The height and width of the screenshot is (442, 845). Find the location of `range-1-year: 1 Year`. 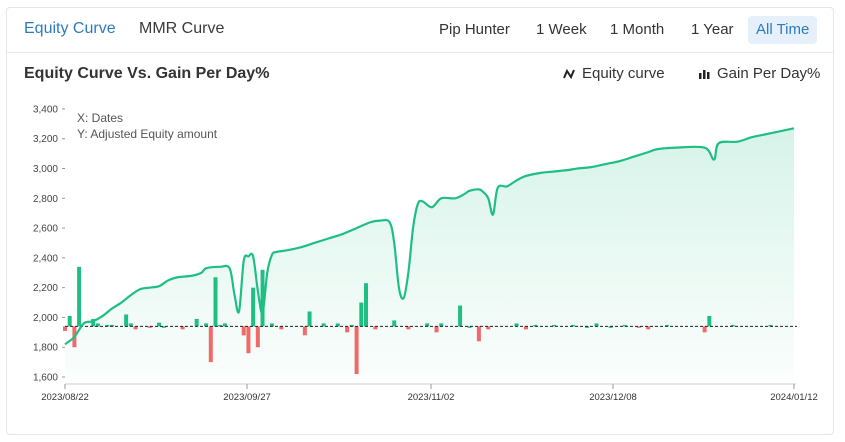

range-1-year: 1 Year is located at coordinates (712, 29).